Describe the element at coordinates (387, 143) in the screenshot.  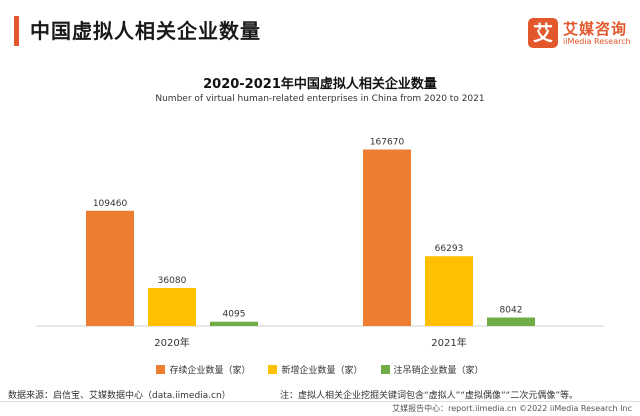
I see `data-label-existing-2: 167670` at that location.